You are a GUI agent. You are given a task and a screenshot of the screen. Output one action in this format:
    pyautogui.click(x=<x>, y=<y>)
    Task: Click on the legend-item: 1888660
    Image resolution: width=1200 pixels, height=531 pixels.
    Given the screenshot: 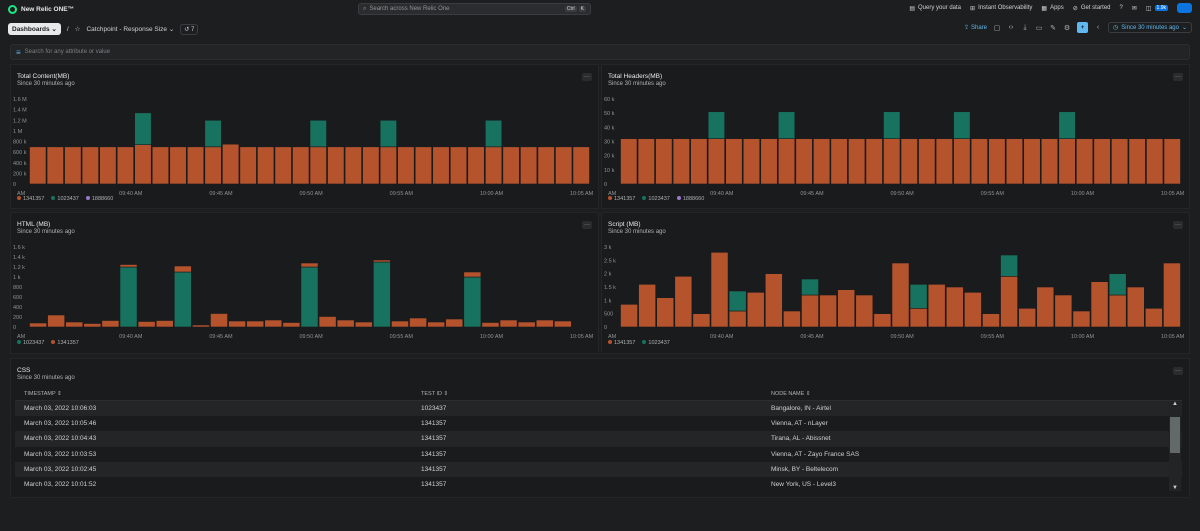 What is the action you would take?
    pyautogui.click(x=99, y=199)
    